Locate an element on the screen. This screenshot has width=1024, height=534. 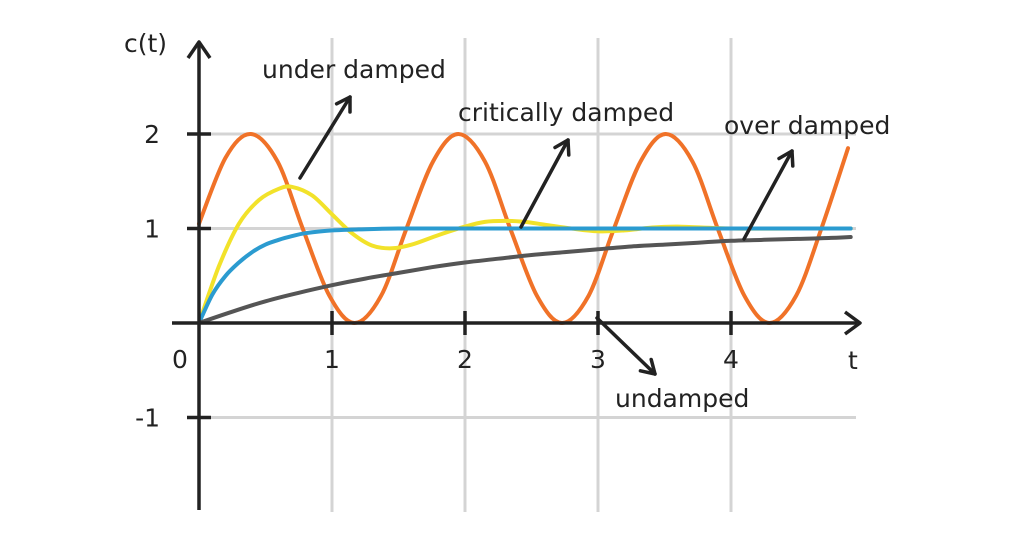
y-tick-label-1: -1 is located at coordinates (147, 418).